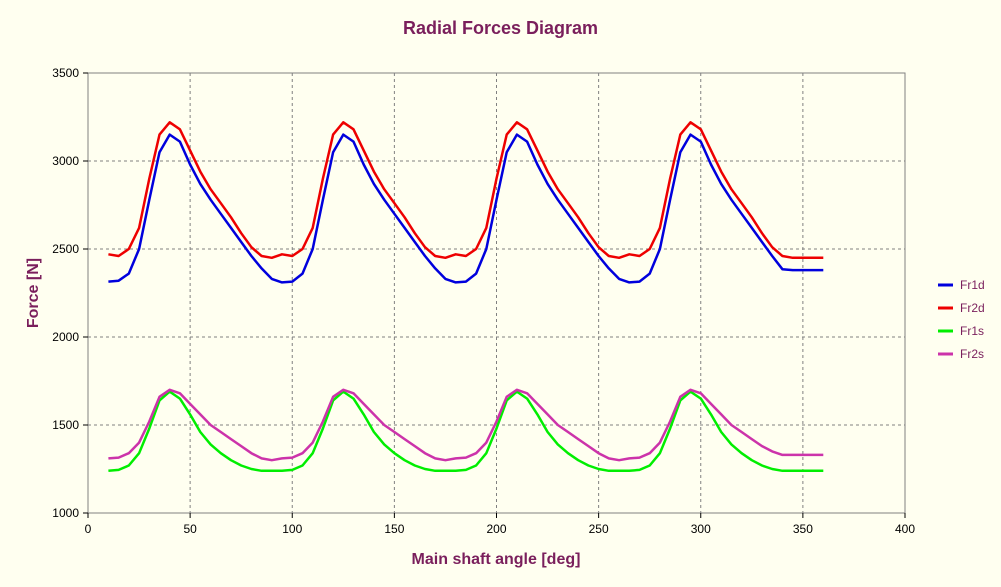 The width and height of the screenshot is (1001, 587). I want to click on legend-item-fr2d: Fr2d, so click(961, 308).